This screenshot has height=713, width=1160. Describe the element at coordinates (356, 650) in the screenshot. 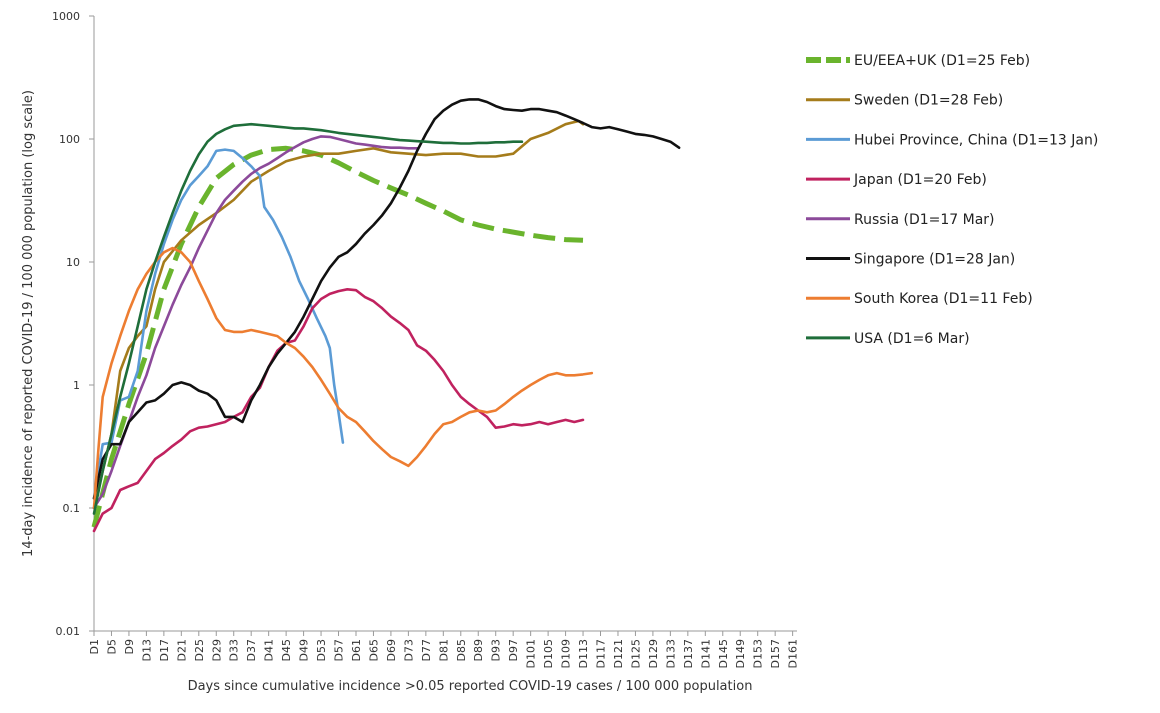

I see `x-tick-label: D61` at that location.